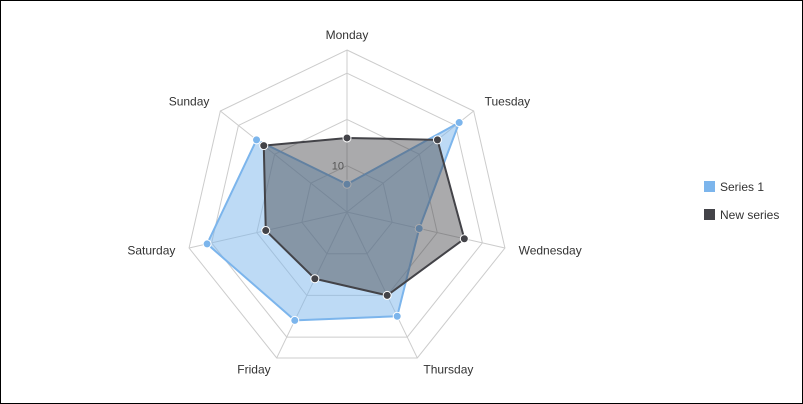  I want to click on data-point-series-1-monday, so click(347, 184).